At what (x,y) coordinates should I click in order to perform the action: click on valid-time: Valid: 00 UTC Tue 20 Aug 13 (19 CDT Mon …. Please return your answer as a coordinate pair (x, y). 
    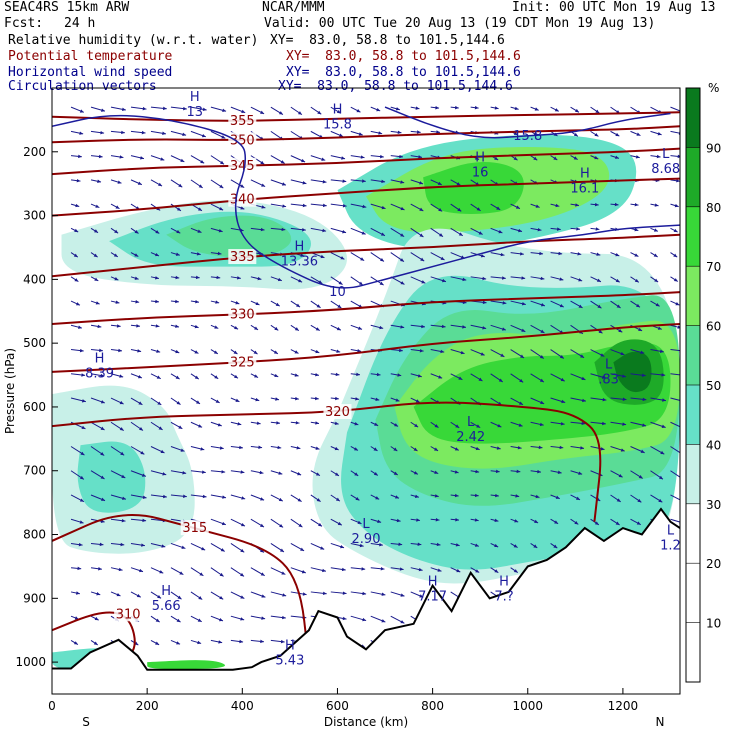
    Looking at the image, I should click on (460, 23).